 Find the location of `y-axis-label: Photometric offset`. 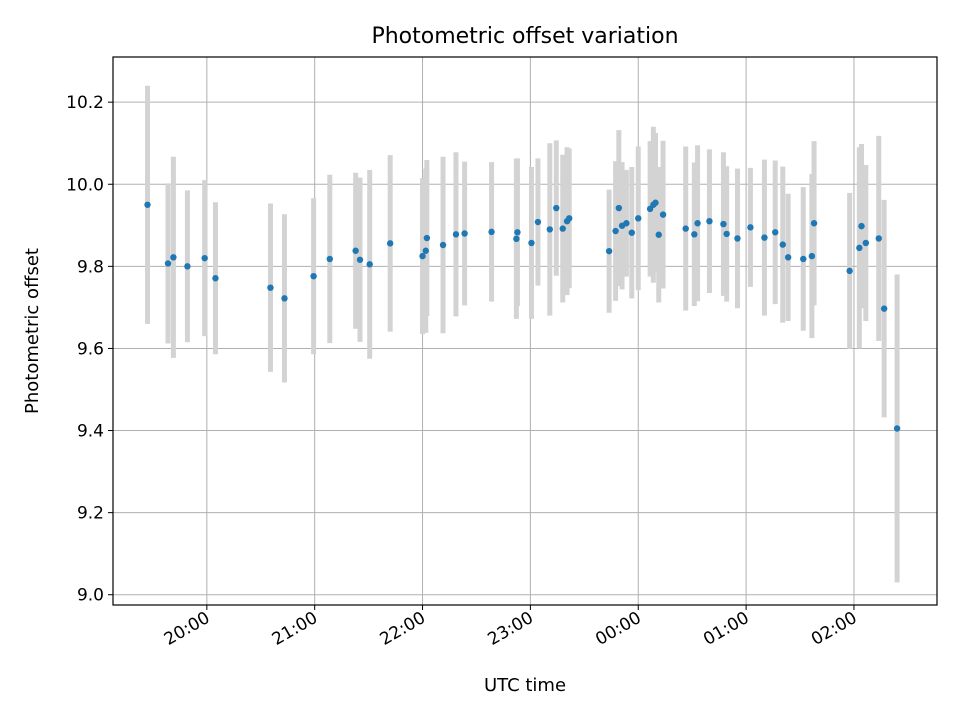

y-axis-label: Photometric offset is located at coordinates (32, 331).